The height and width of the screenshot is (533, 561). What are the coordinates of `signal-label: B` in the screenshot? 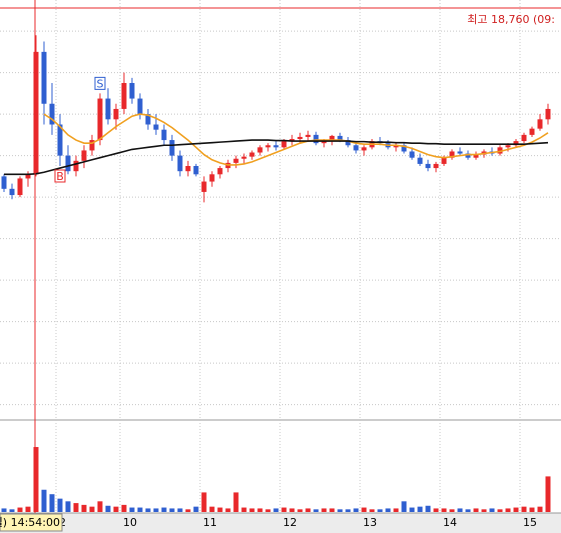 It's located at (60, 176).